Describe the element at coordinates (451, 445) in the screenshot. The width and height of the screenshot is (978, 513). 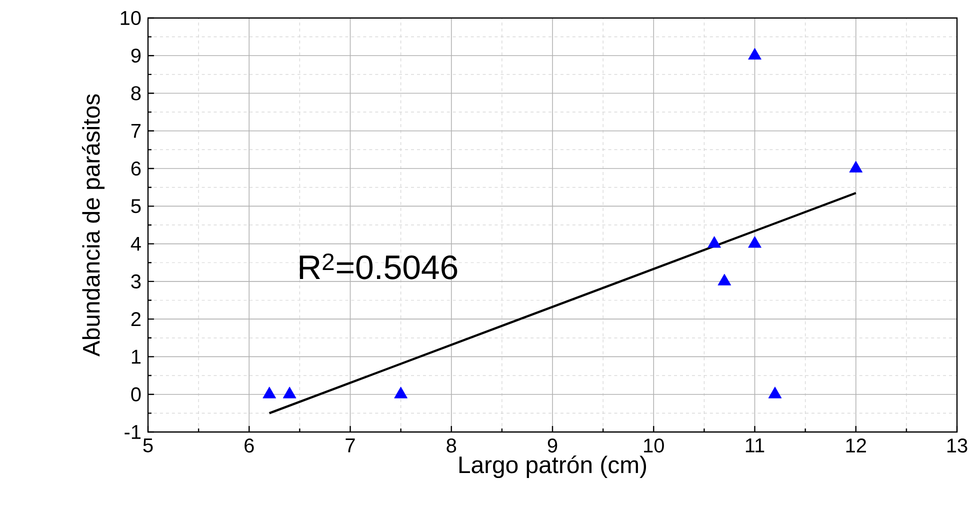
I see `x-tick-label: 8` at that location.